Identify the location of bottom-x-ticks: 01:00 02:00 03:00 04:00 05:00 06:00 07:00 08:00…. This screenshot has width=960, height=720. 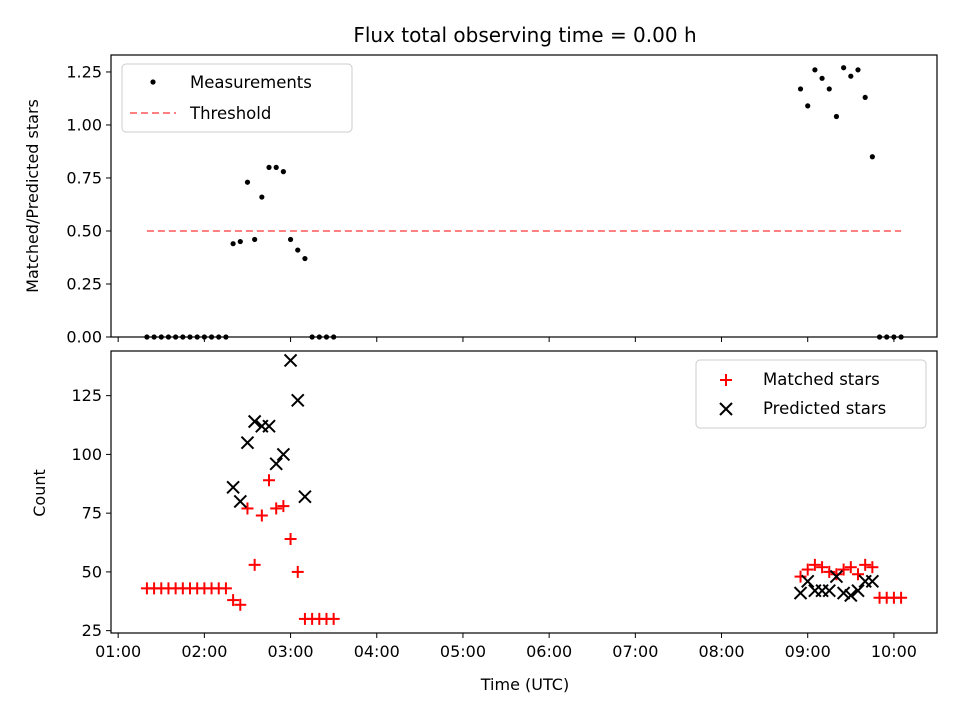
(506, 647).